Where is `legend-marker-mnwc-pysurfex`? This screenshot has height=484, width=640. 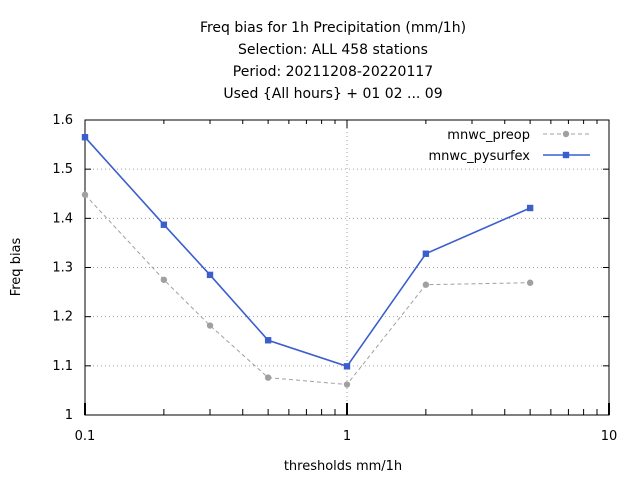
legend-marker-mnwc-pysurfex is located at coordinates (566, 155).